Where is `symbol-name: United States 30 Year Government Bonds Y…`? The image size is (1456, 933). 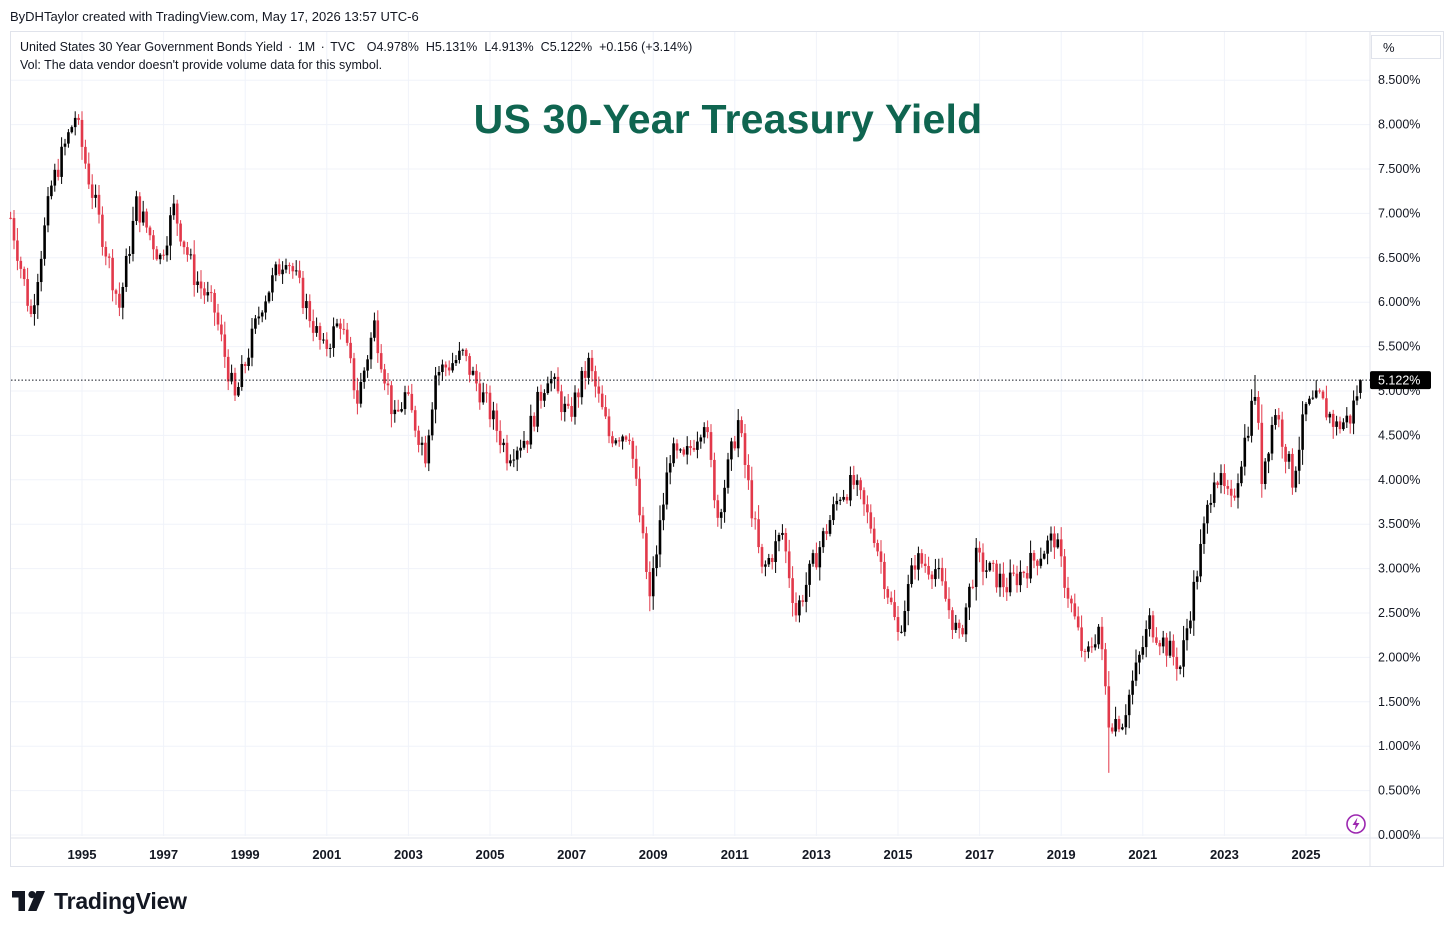 symbol-name: United States 30 Year Government Bonds Y… is located at coordinates (151, 47).